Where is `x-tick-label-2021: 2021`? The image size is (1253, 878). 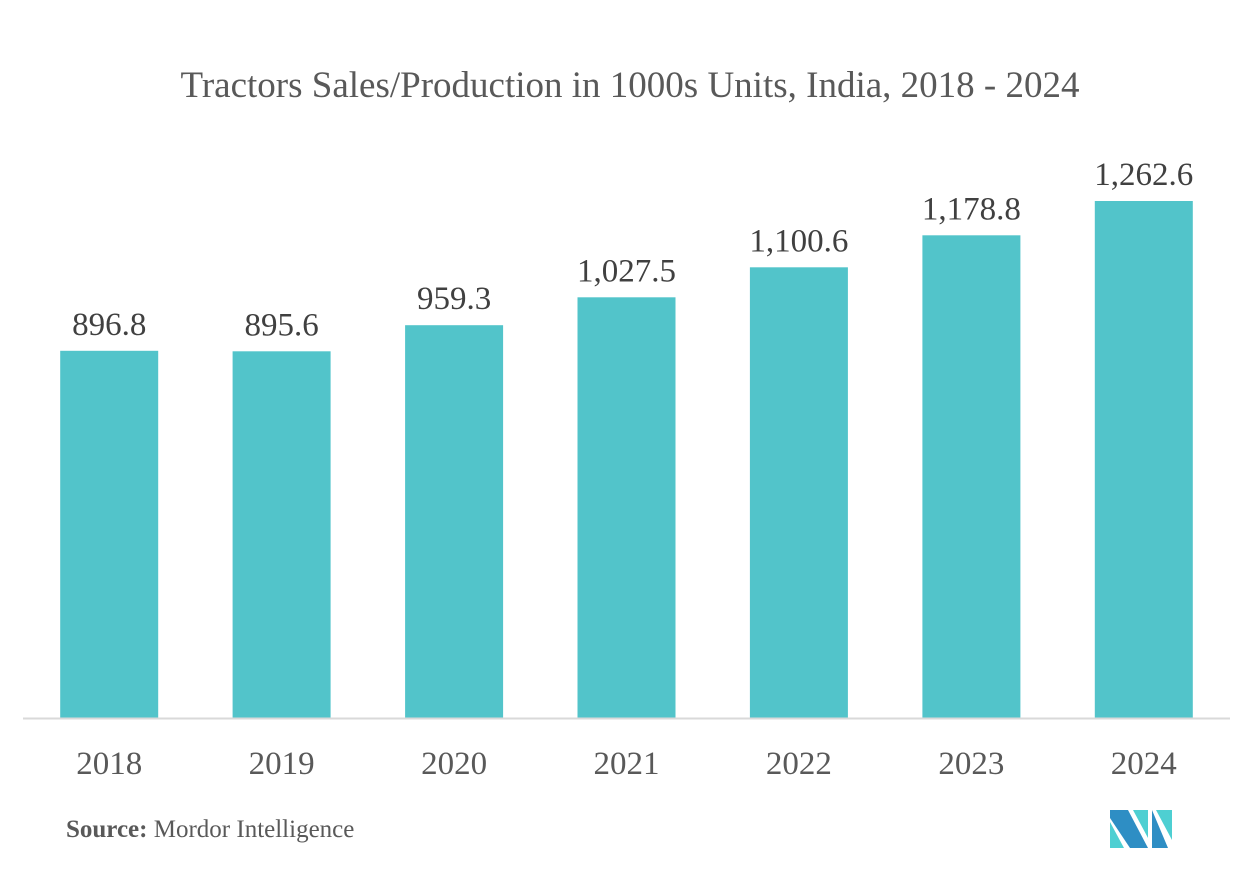
x-tick-label-2021: 2021 is located at coordinates (627, 764).